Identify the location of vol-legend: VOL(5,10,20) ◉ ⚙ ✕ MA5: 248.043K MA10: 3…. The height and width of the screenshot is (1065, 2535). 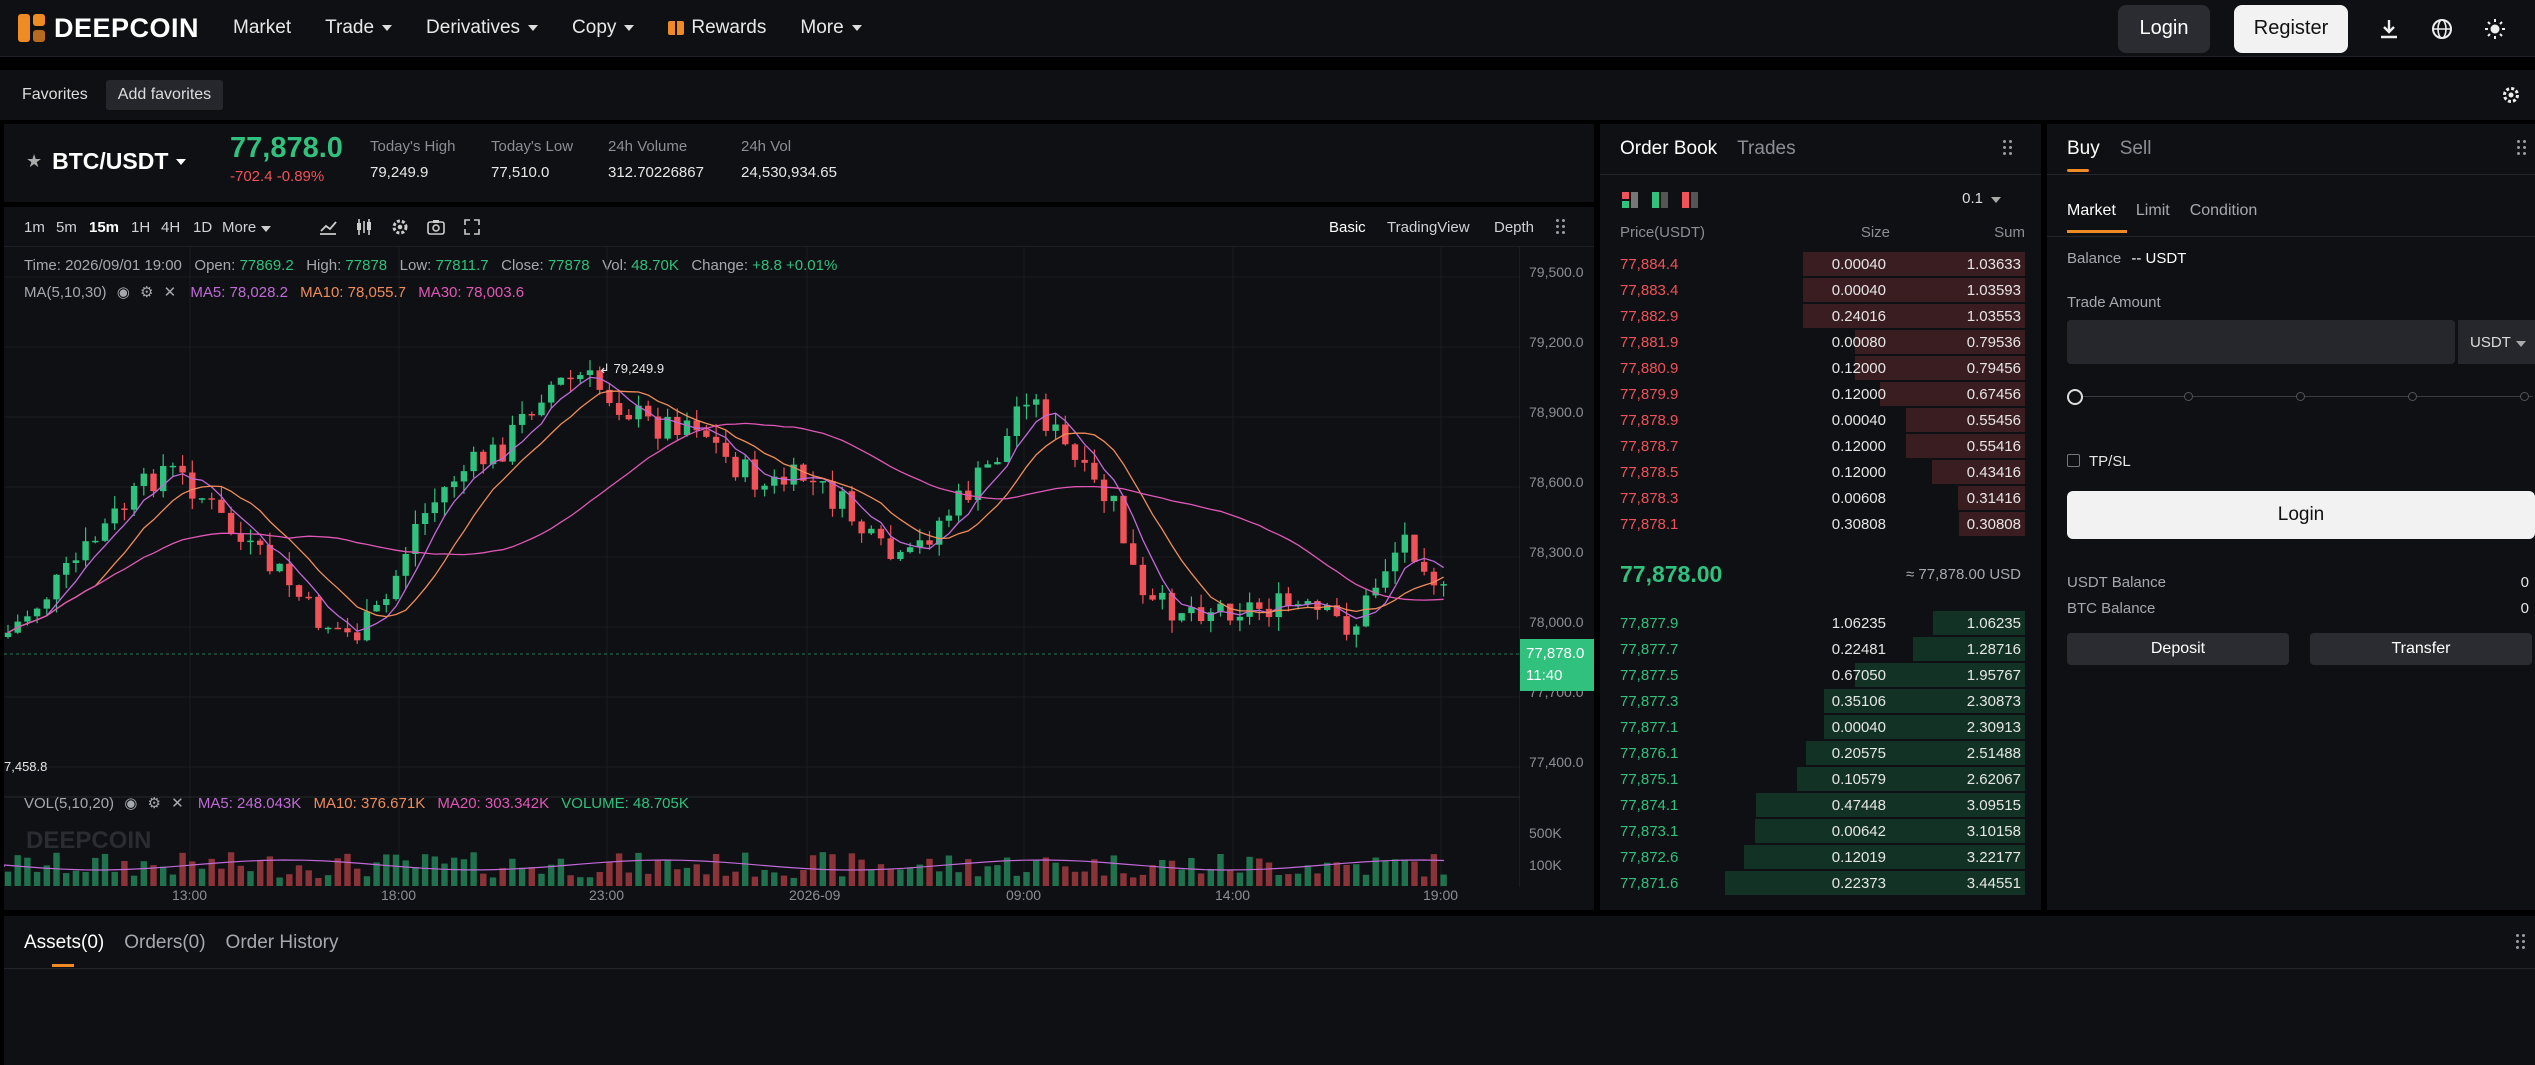
(356, 803).